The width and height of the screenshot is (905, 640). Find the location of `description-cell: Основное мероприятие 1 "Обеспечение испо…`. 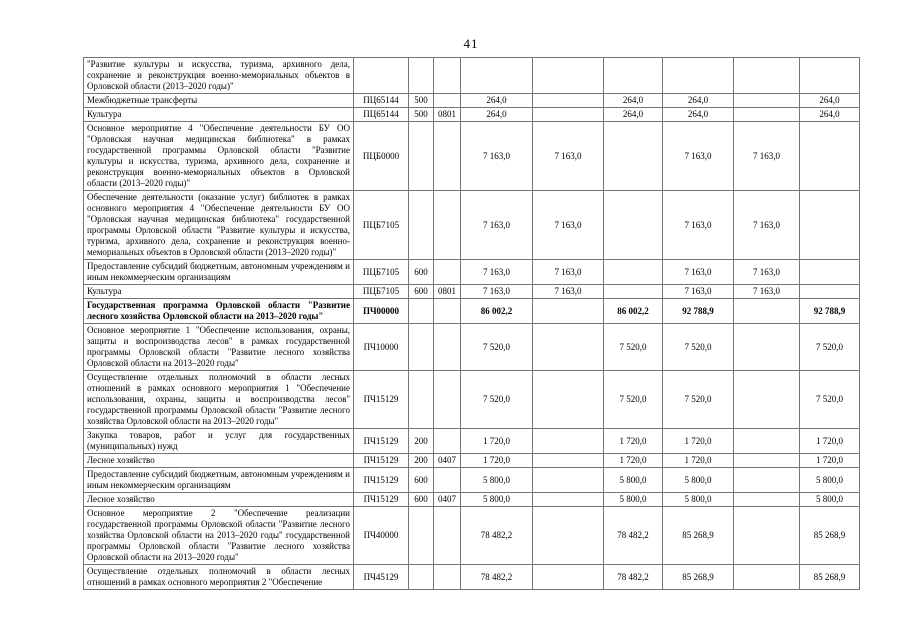

description-cell: Основное мероприятие 1 "Обеспечение испо… is located at coordinates (218, 347).